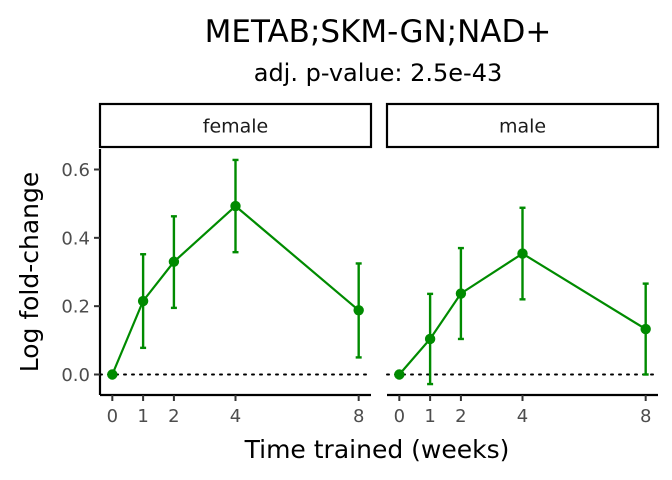  I want to click on strip-label-female: female, so click(236, 127).